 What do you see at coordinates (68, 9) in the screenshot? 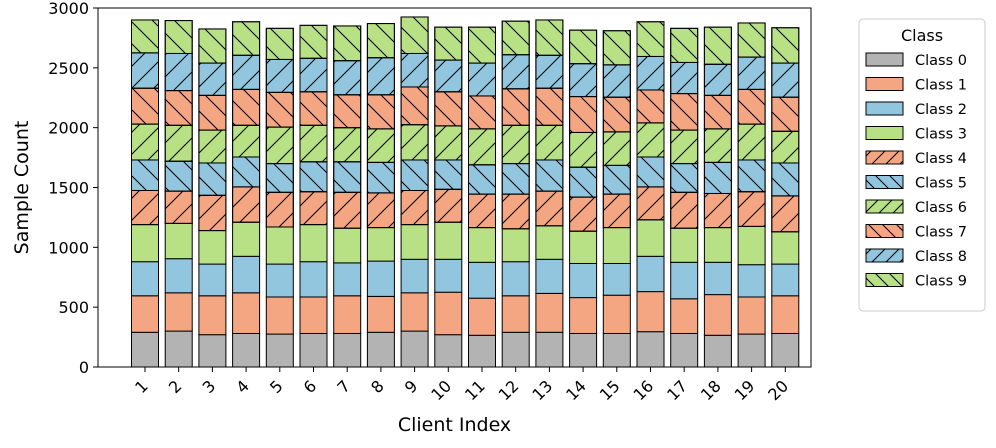
I see `y-tick-label: 3000` at bounding box center [68, 9].